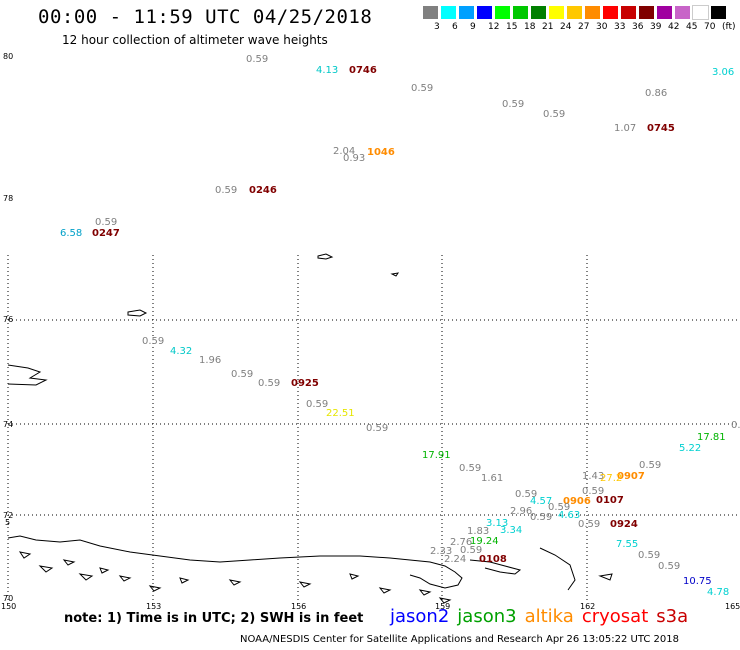  Describe the element at coordinates (8, 198) in the screenshot. I see `lat-label-78: 78` at that location.